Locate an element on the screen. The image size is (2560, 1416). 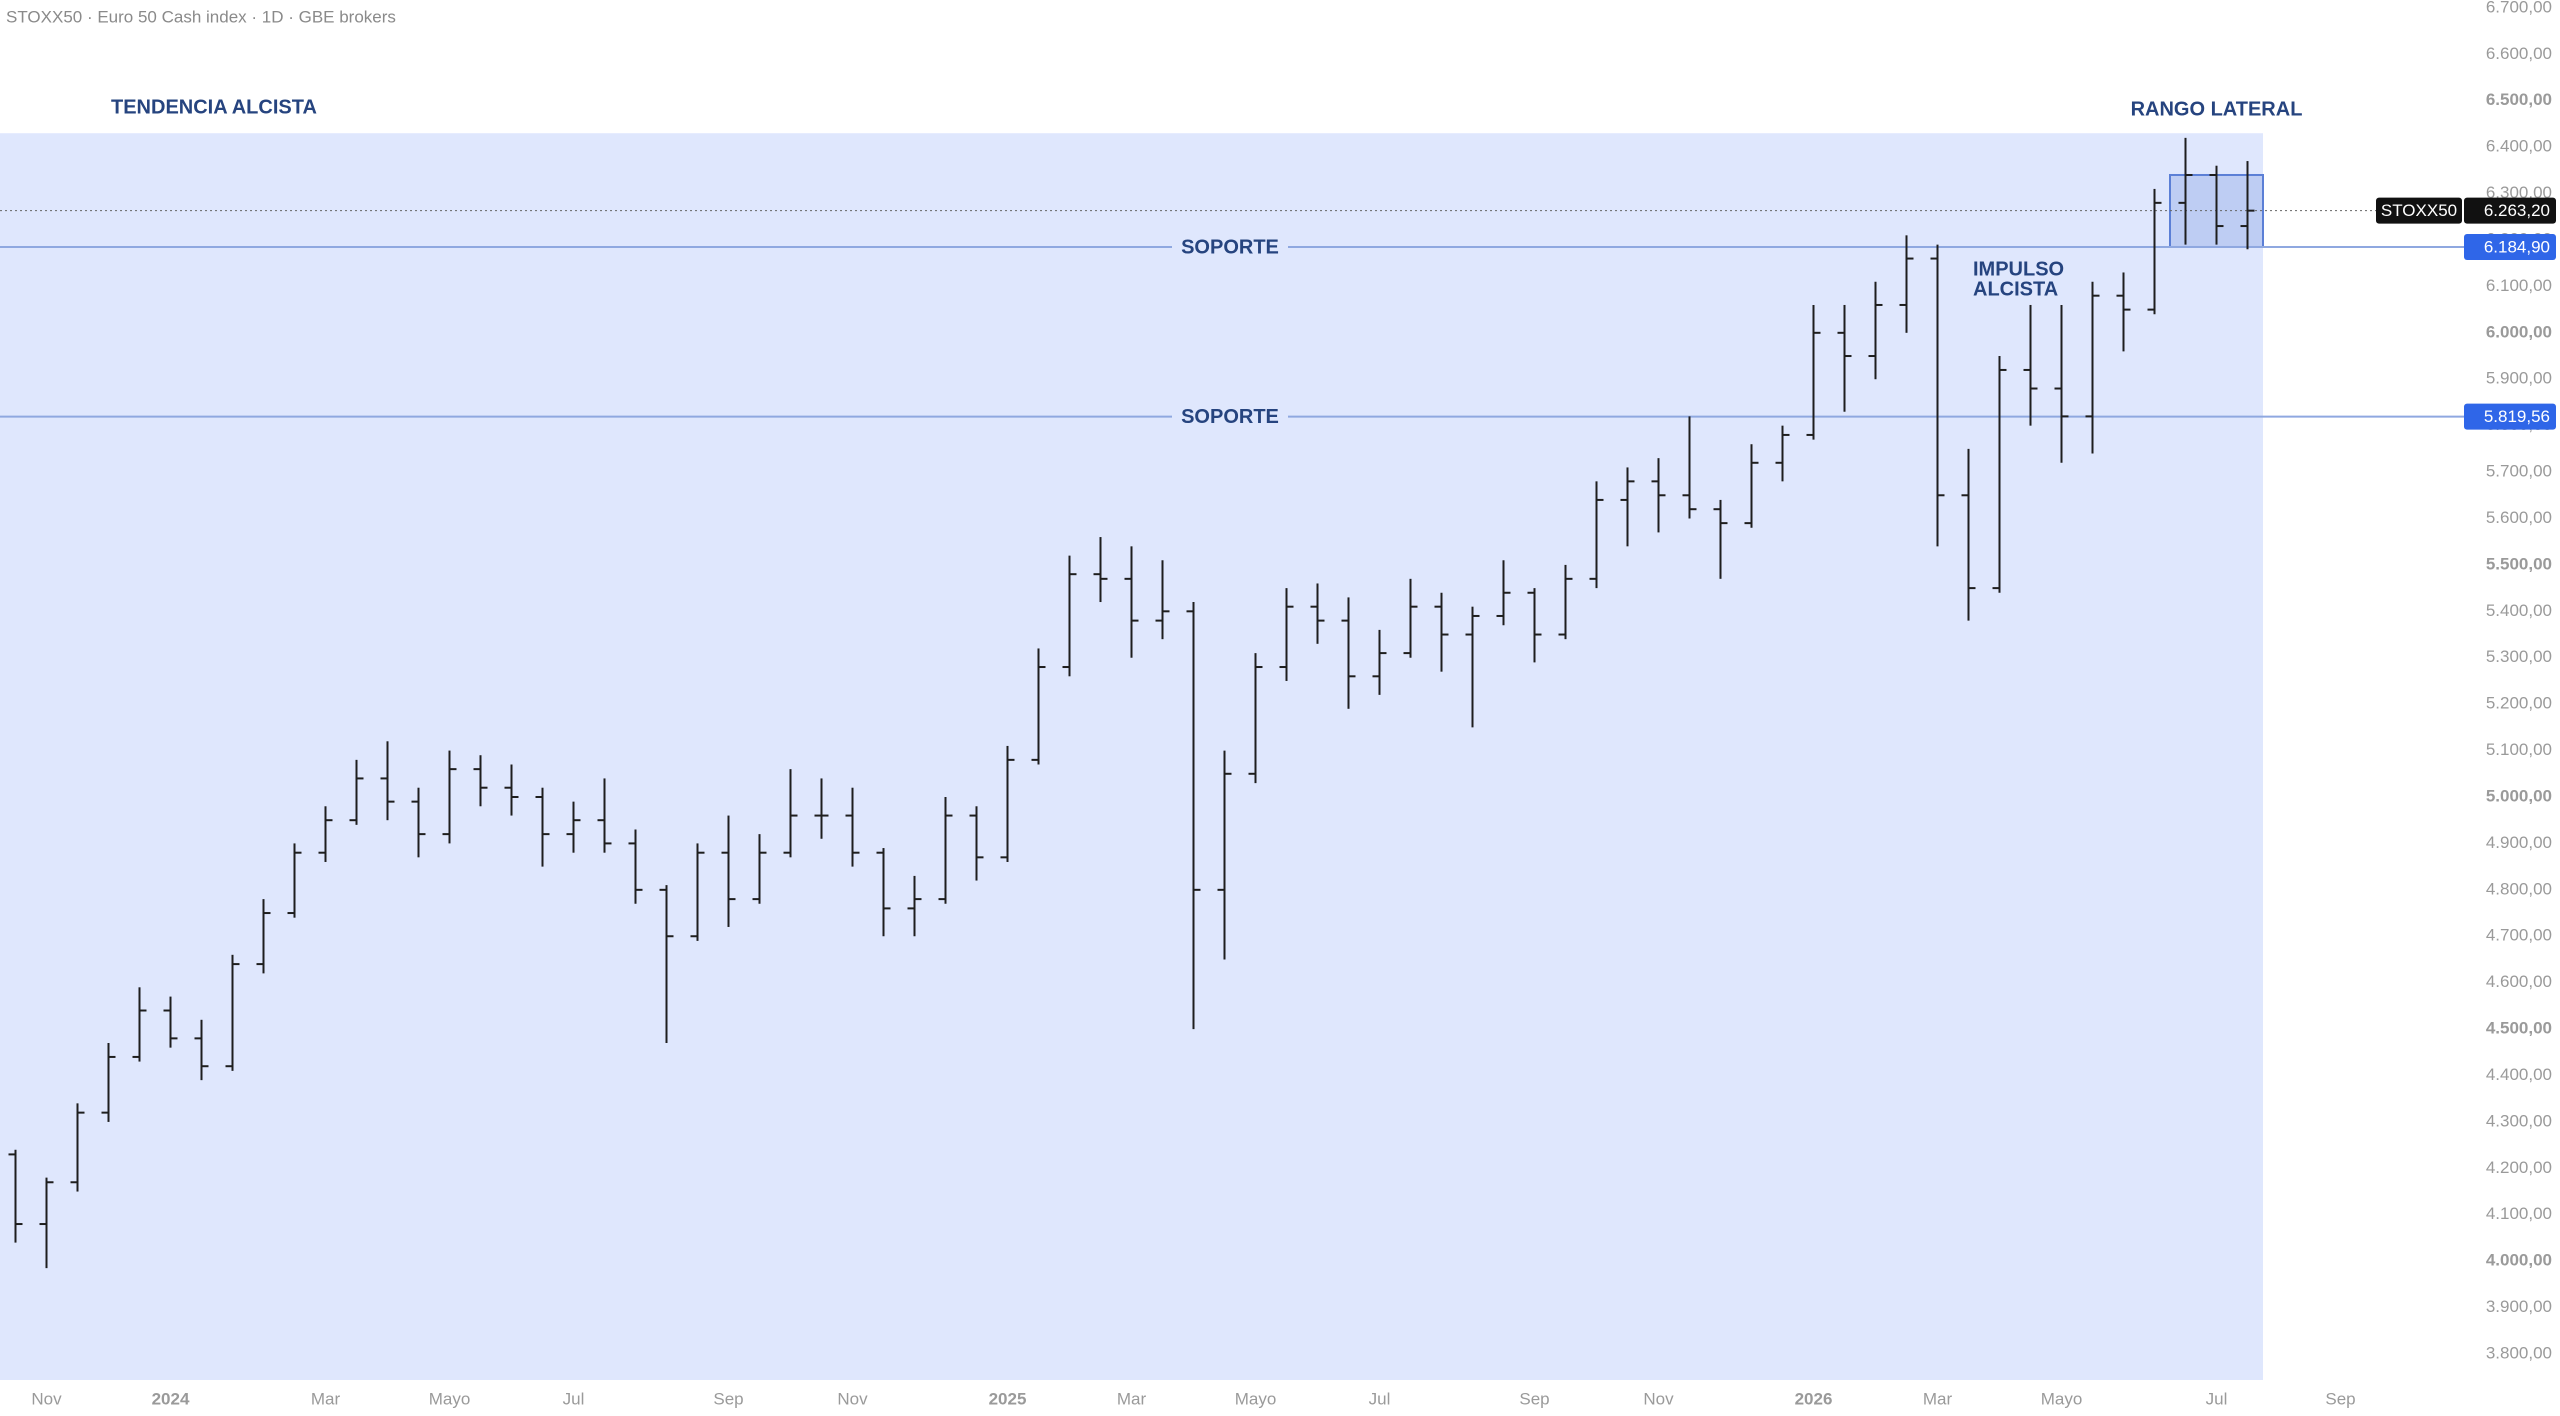
y-tick-label: 6.600,00 is located at coordinates (2519, 53).